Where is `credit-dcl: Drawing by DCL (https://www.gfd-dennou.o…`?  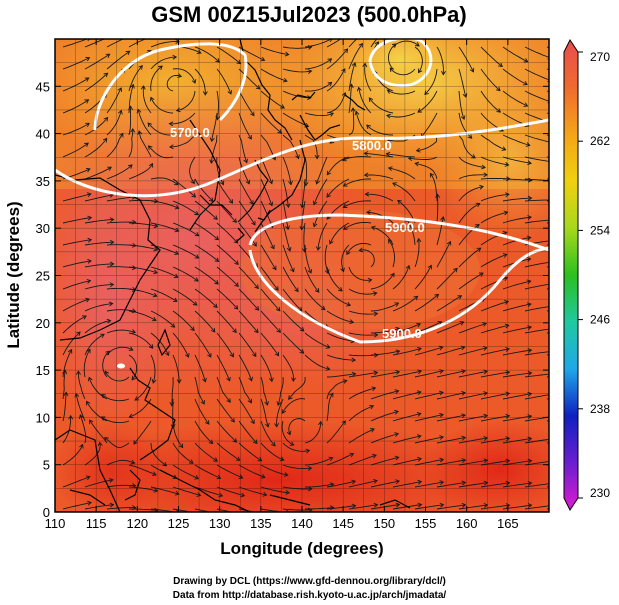 credit-dcl: Drawing by DCL (https://www.gfd-dennou.o… is located at coordinates (309, 581).